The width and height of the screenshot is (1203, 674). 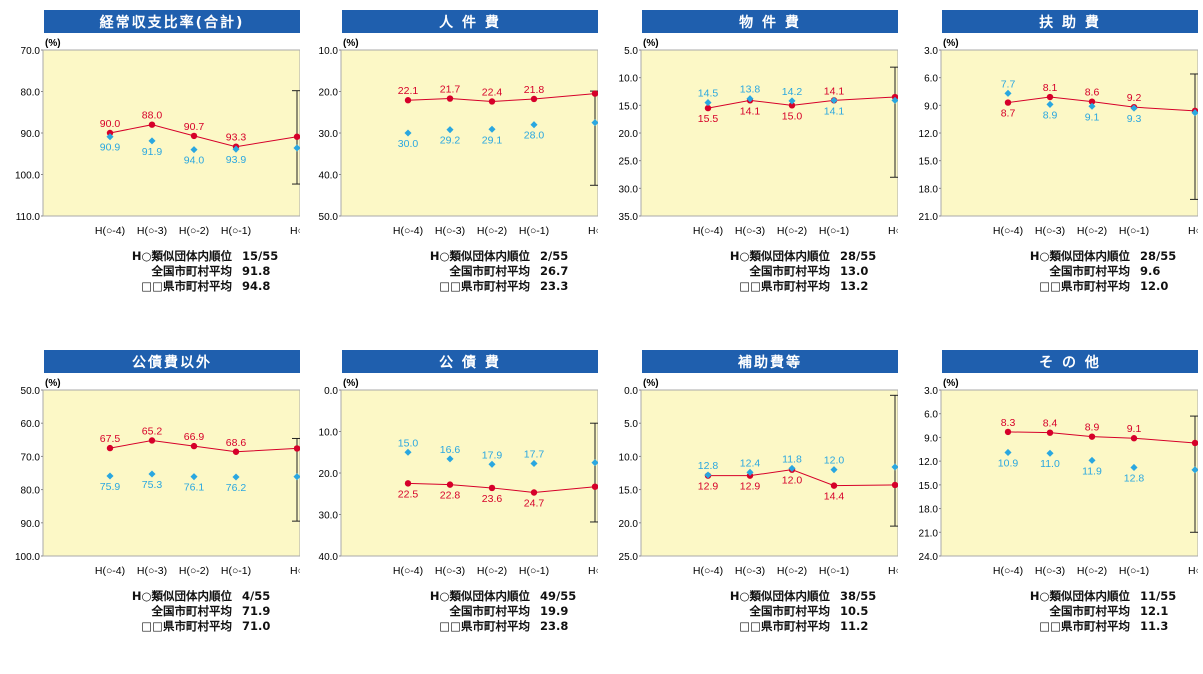 What do you see at coordinates (1092, 93) in the screenshot?
I see `data-label-red: 8.6` at bounding box center [1092, 93].